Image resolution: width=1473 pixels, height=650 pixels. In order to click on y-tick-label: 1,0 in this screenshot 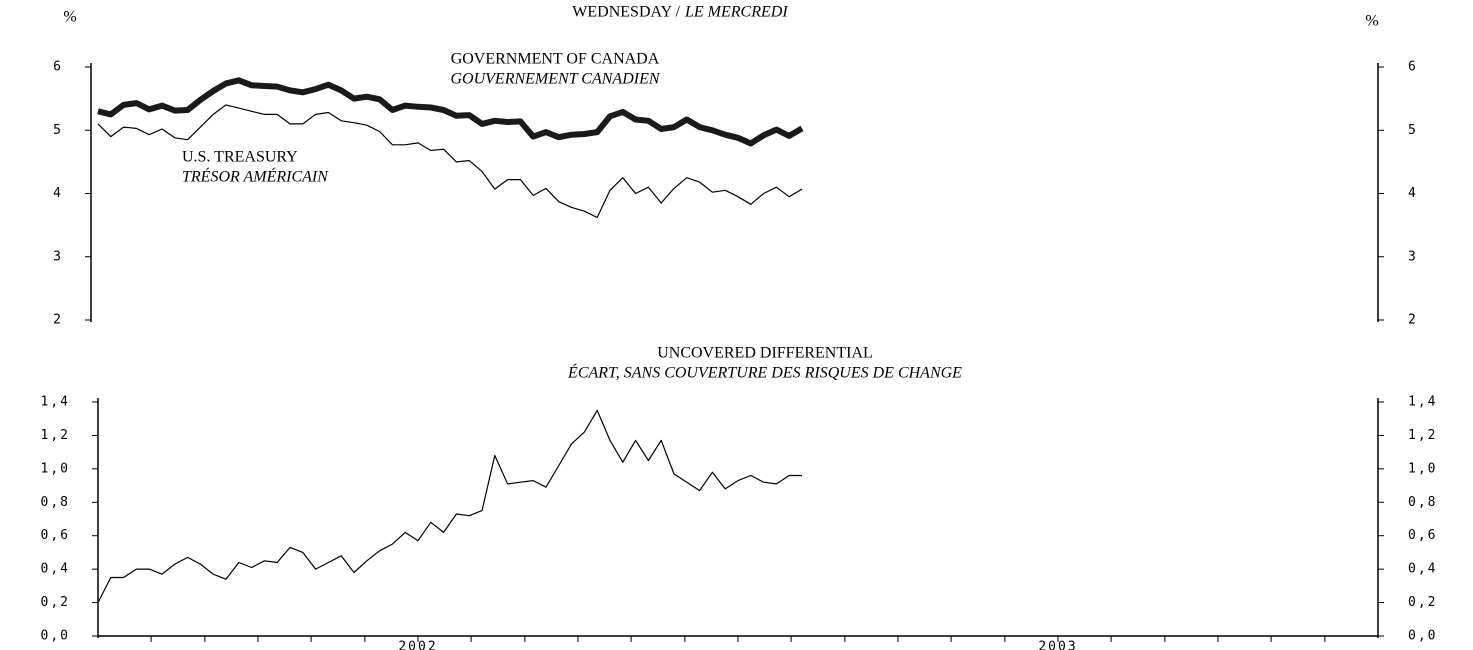, I will do `click(55, 468)`.